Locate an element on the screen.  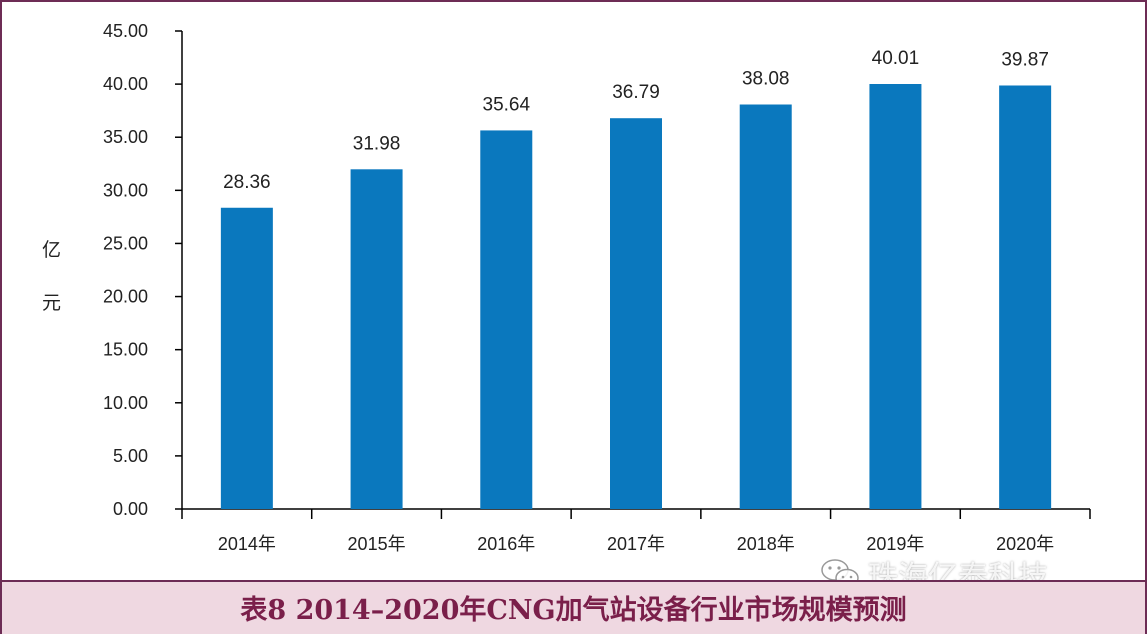
data-label: 31.98 is located at coordinates (377, 143).